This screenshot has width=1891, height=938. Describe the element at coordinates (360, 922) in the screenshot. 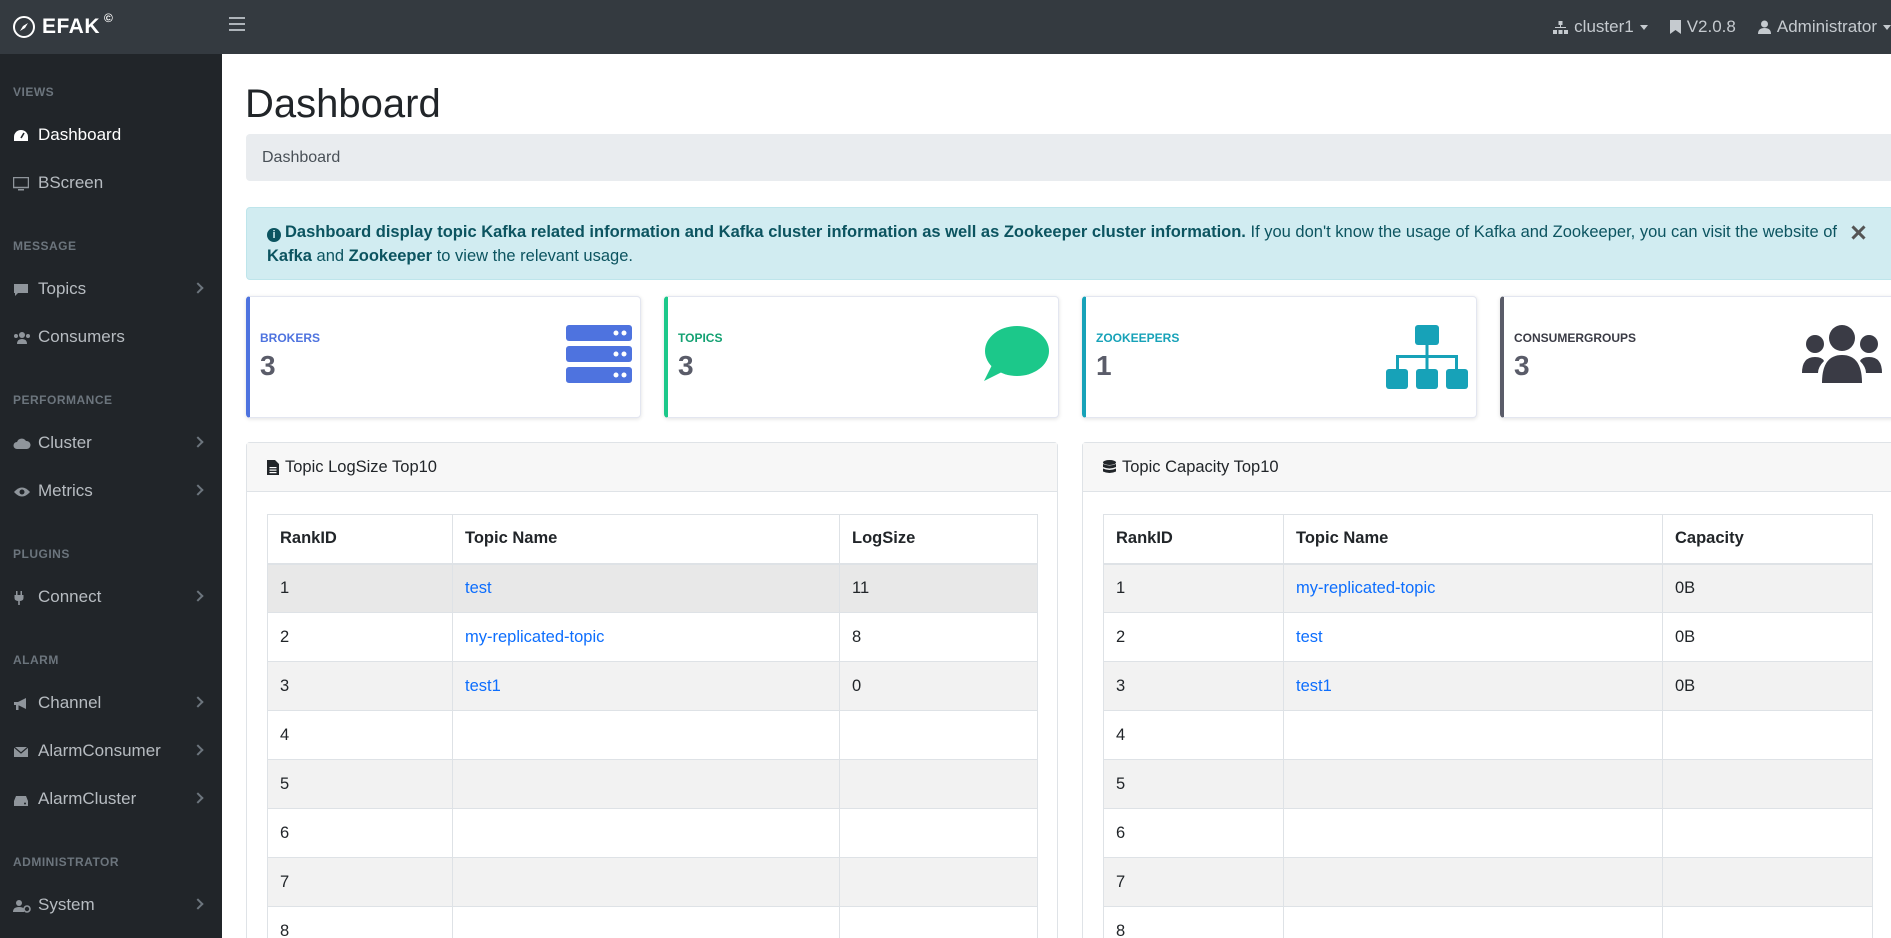

I see `rank-cell: 8` at that location.